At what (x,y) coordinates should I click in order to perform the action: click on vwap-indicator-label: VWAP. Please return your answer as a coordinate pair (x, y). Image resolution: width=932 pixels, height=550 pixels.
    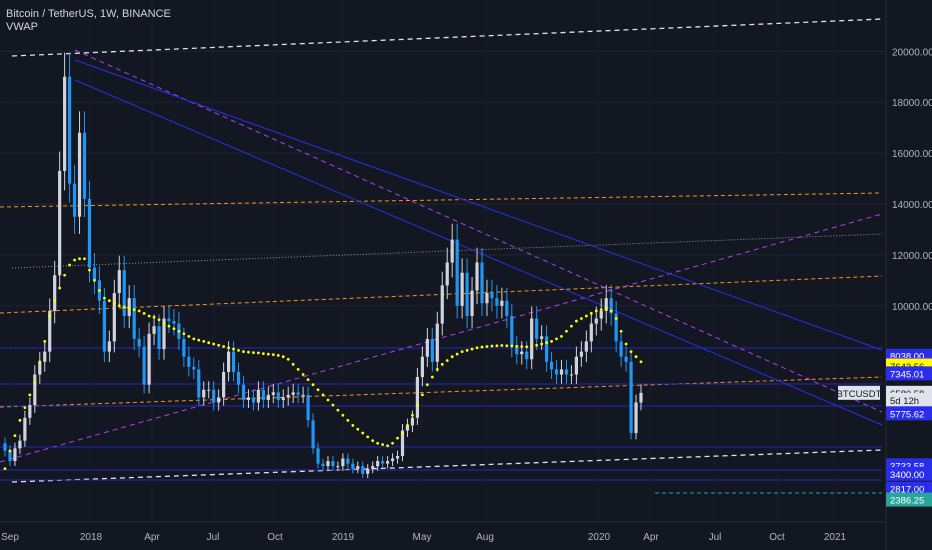
    Looking at the image, I should click on (22, 27).